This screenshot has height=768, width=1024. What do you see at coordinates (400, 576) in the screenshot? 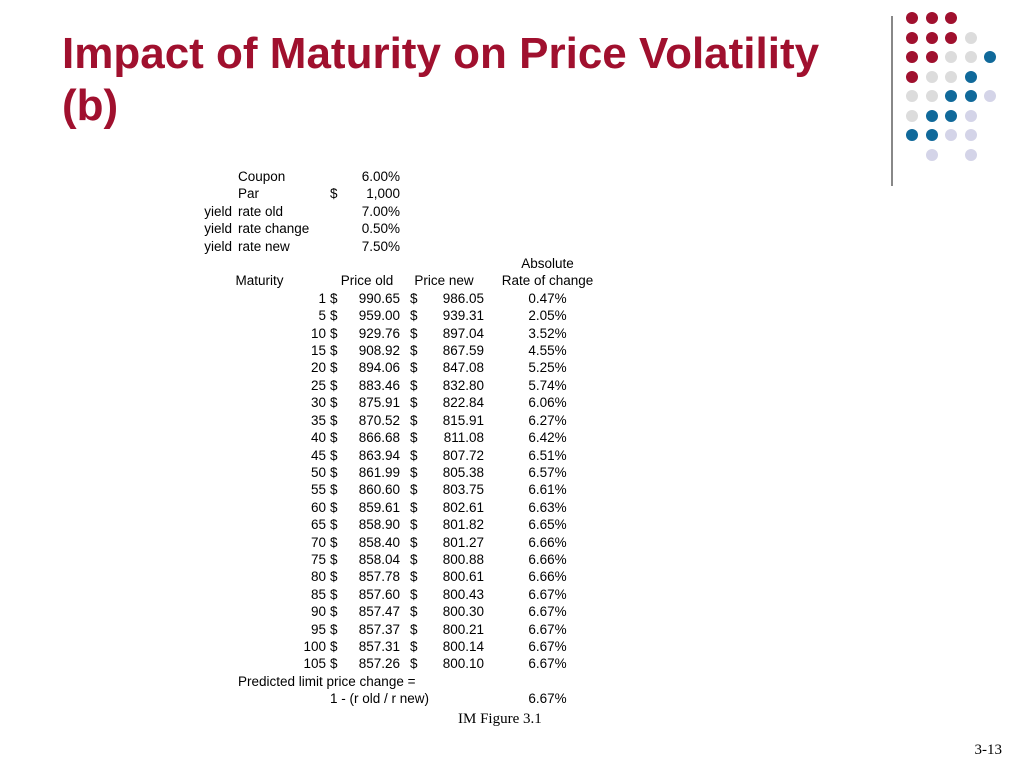
I see `table-row: 80 $857.78 $800.61 6.66%` at bounding box center [400, 576].